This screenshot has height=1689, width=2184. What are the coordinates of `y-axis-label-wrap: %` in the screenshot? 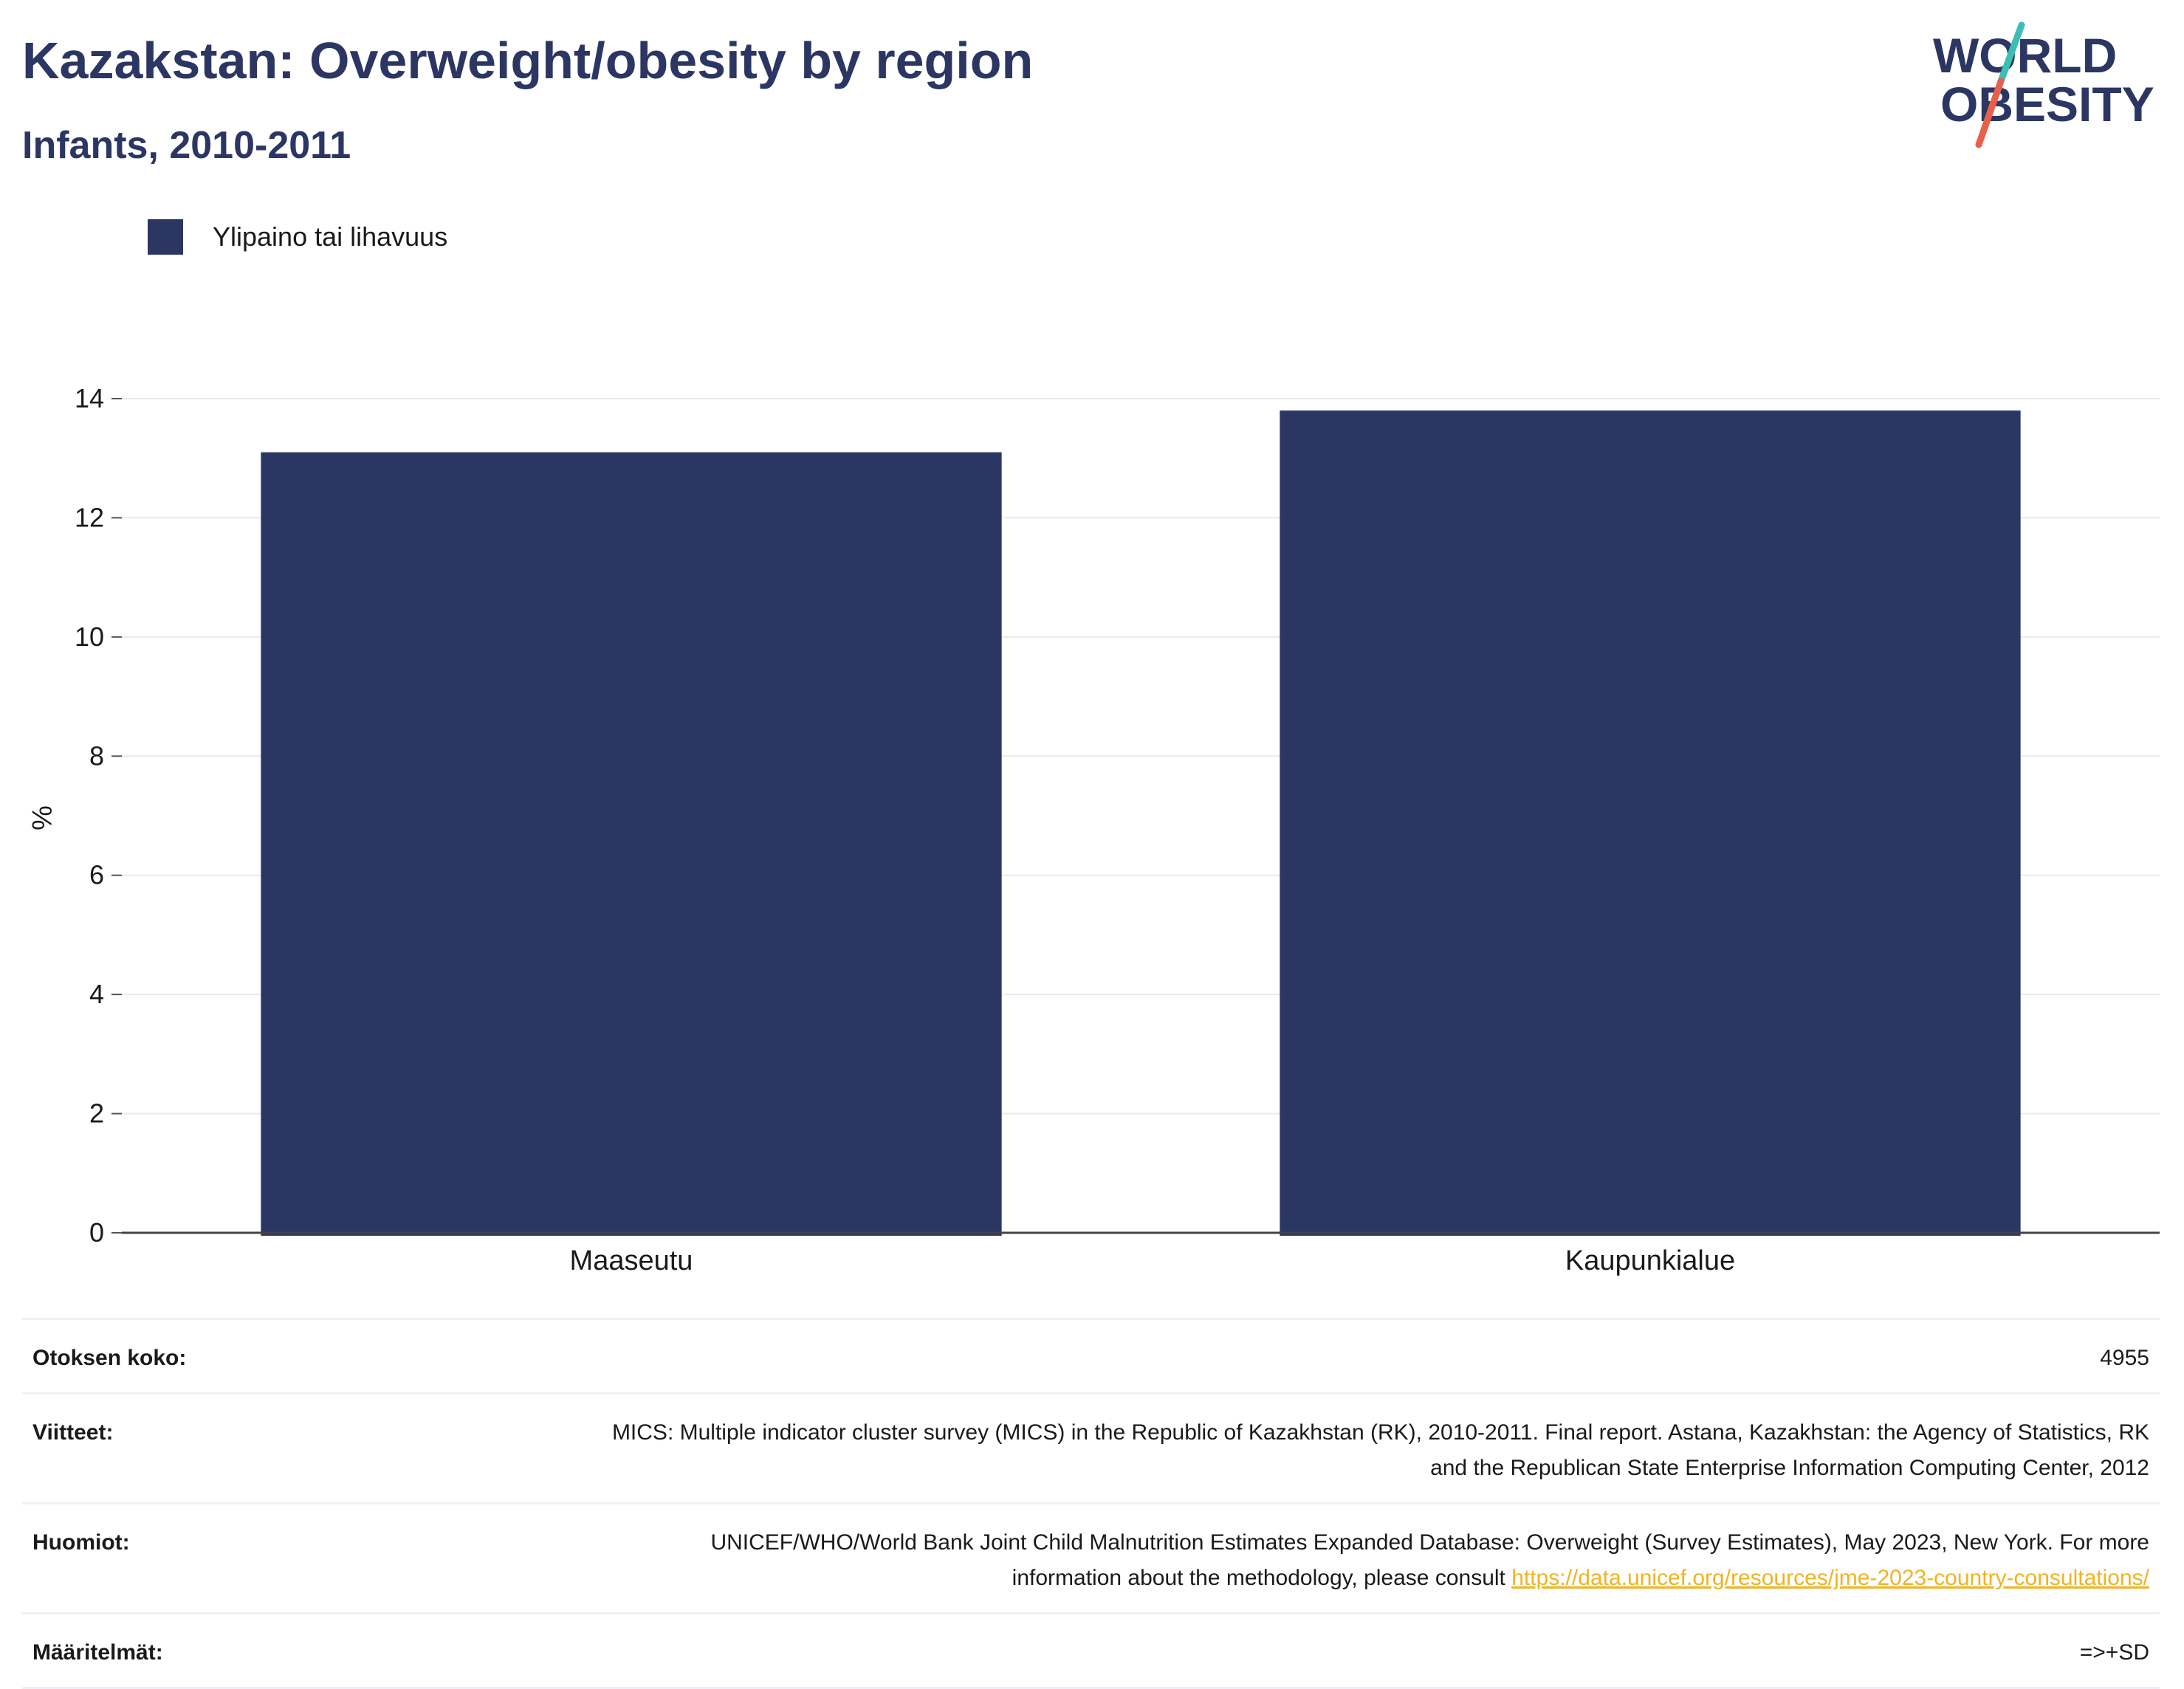 It's located at (43, 818).